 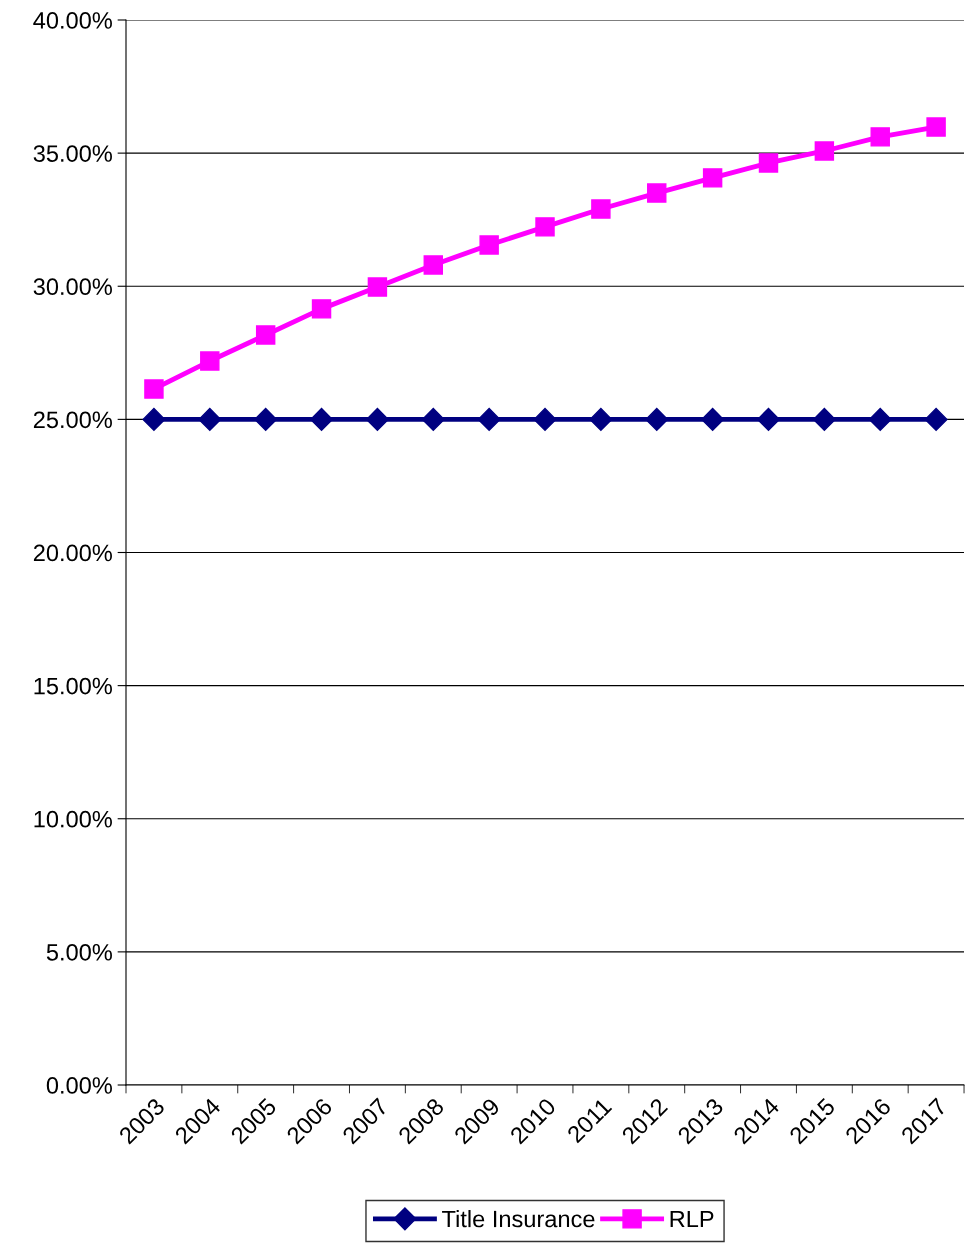 I want to click on legend-label: RLP, so click(x=692, y=1219).